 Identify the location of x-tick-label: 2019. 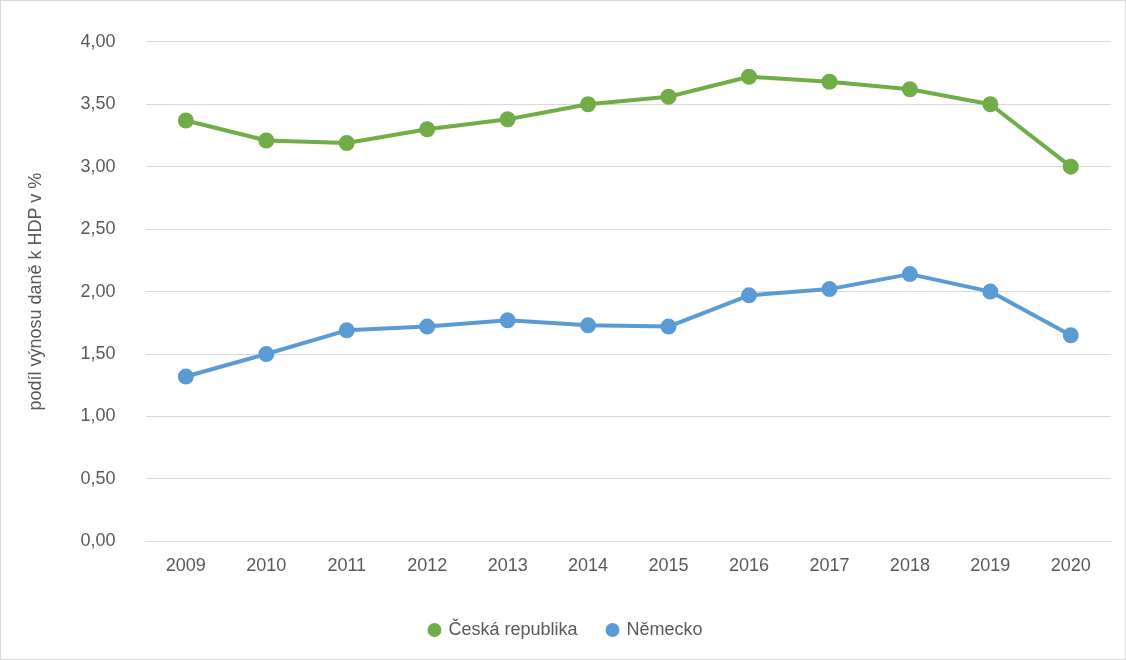
(990, 565).